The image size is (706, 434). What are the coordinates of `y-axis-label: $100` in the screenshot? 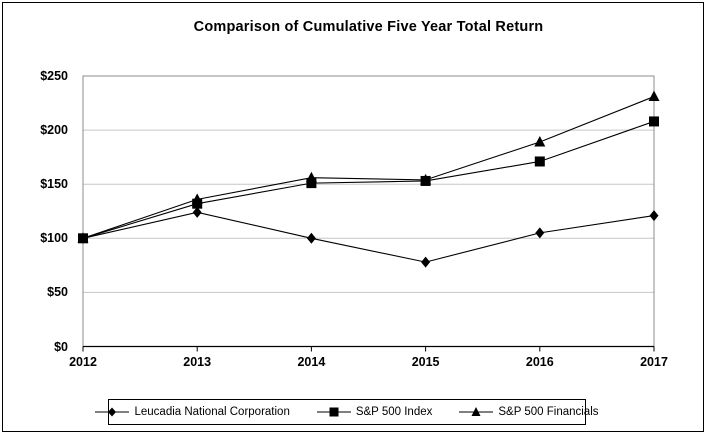 It's located at (54, 238).